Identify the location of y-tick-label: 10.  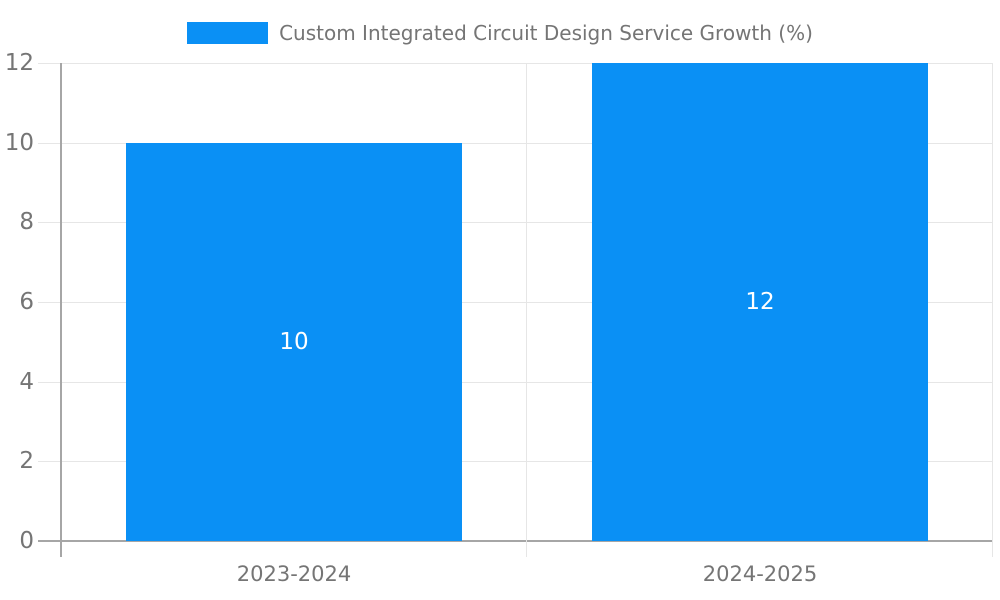
(19, 143).